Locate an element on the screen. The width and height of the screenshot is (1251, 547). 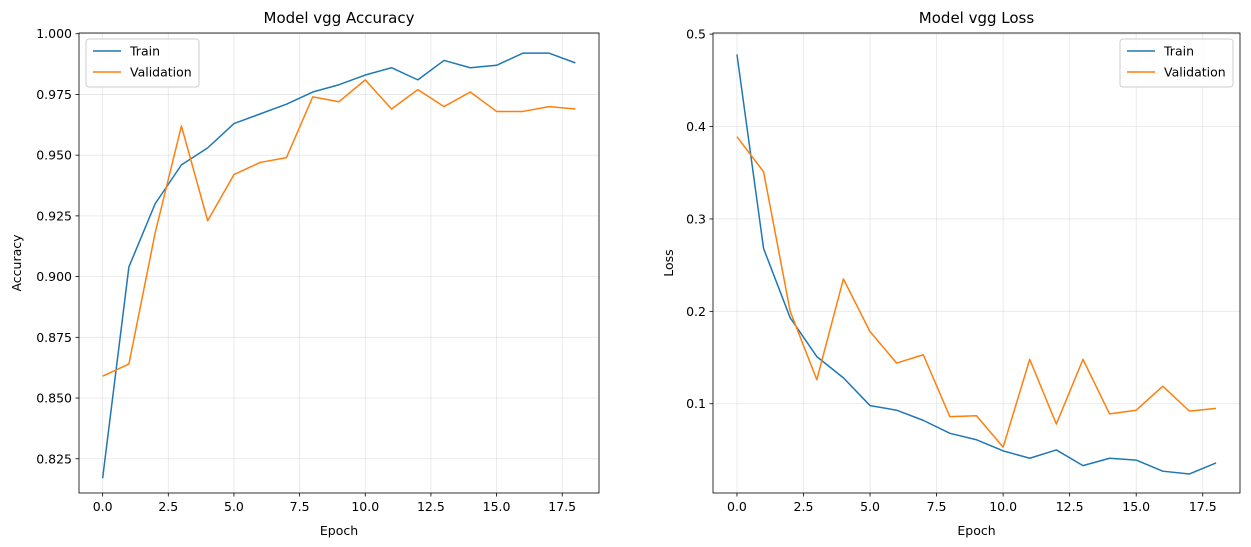
y-tick-label: 0.850 is located at coordinates (54, 398).